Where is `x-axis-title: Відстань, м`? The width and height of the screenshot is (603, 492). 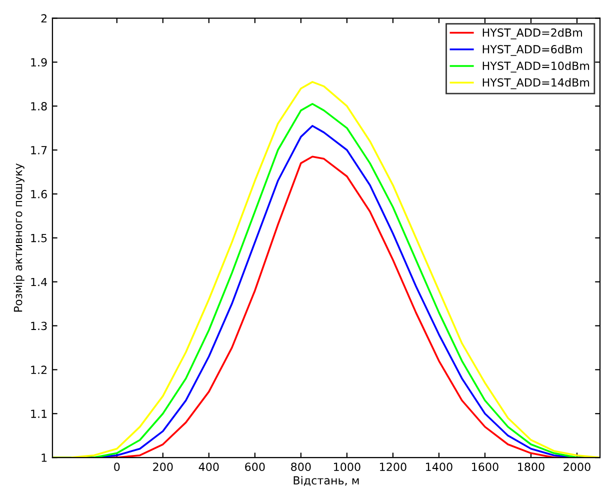
x-axis-title: Відстань, м is located at coordinates (326, 481).